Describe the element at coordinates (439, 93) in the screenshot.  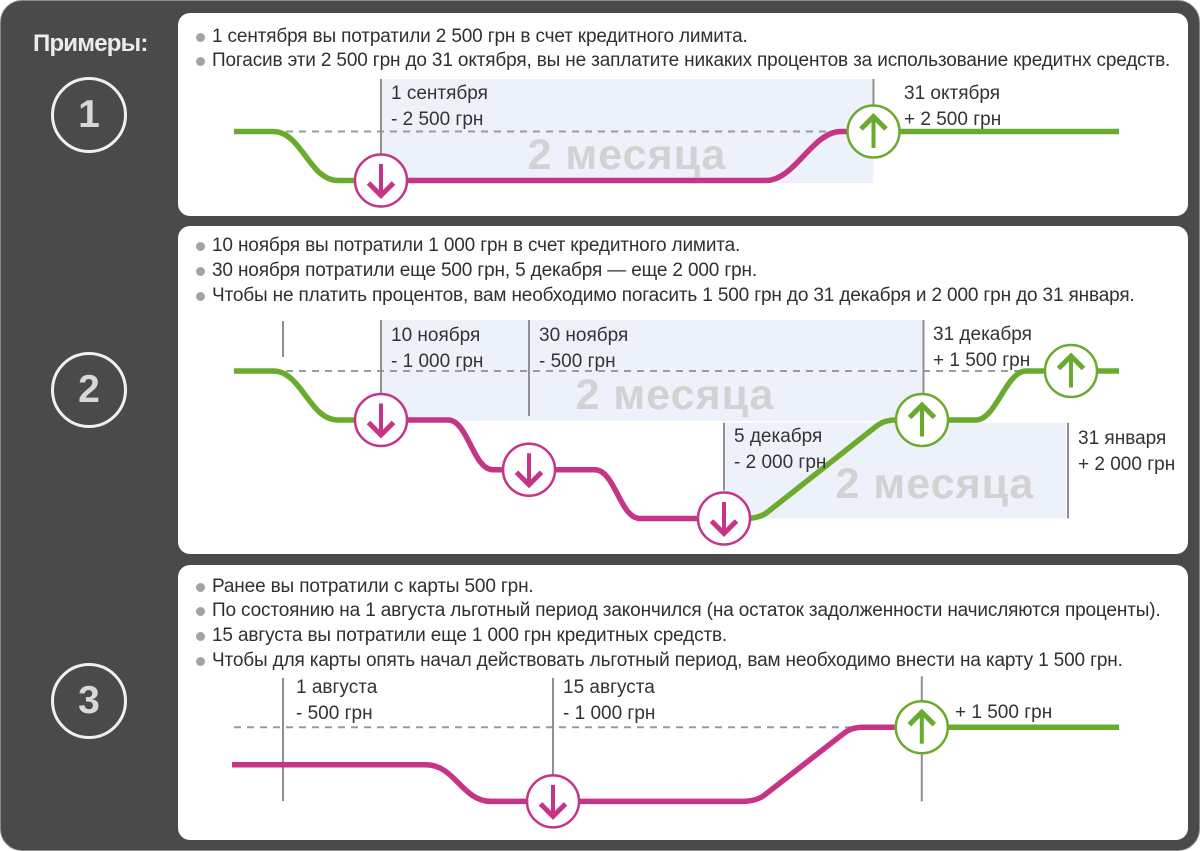
I see `svg-text: 1 сентября` at that location.